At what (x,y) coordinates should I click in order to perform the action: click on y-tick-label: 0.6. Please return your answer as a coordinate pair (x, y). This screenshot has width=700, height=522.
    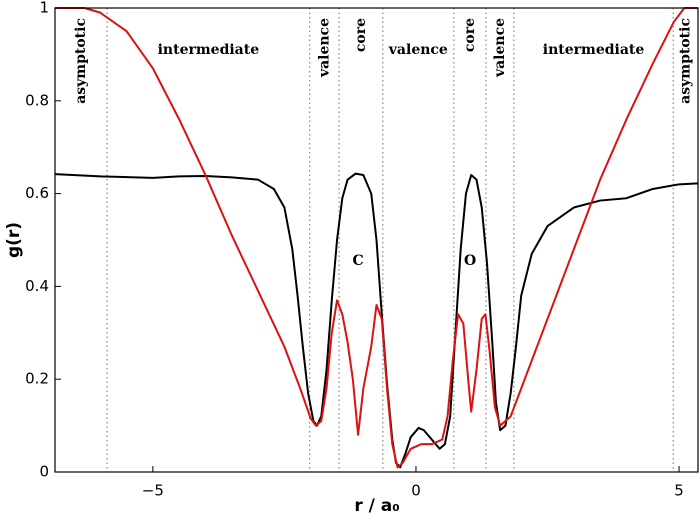
    Looking at the image, I should click on (37, 193).